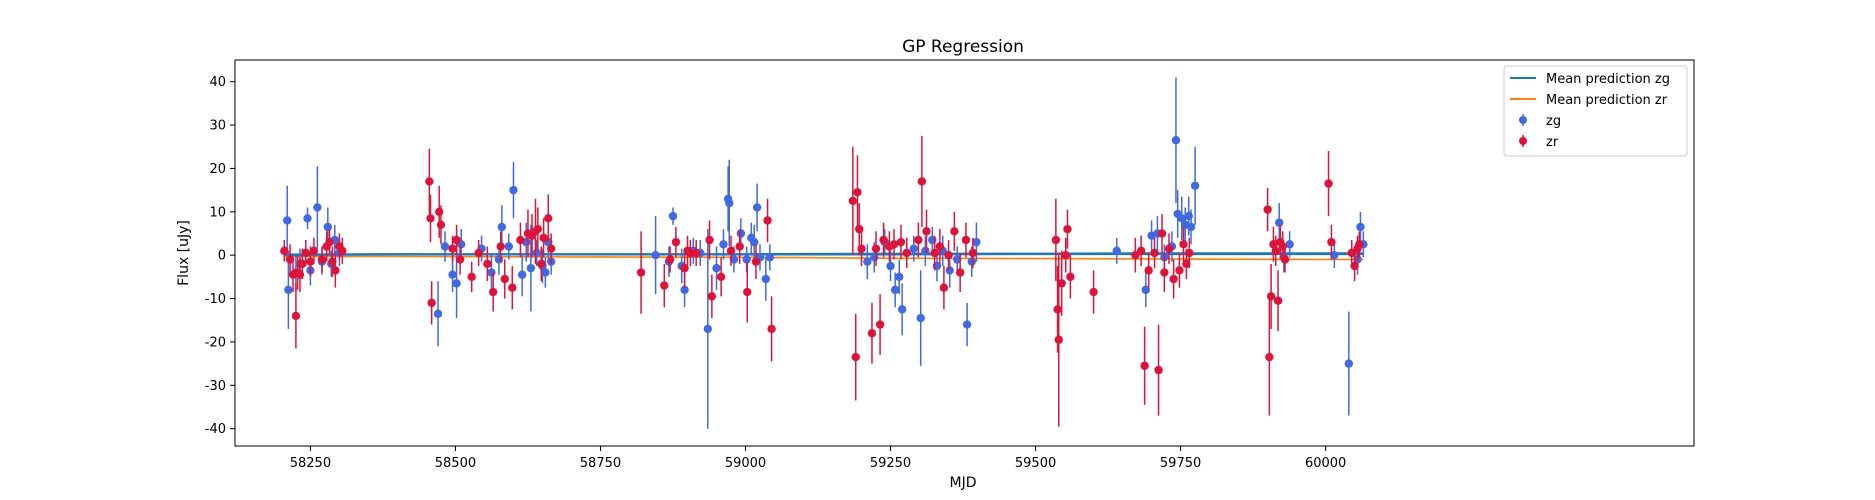 The image size is (1875, 500). What do you see at coordinates (818, 458) in the screenshot?
I see `x-axis: 58250 58500 58750 59000 59250 59500 59750 60000` at bounding box center [818, 458].